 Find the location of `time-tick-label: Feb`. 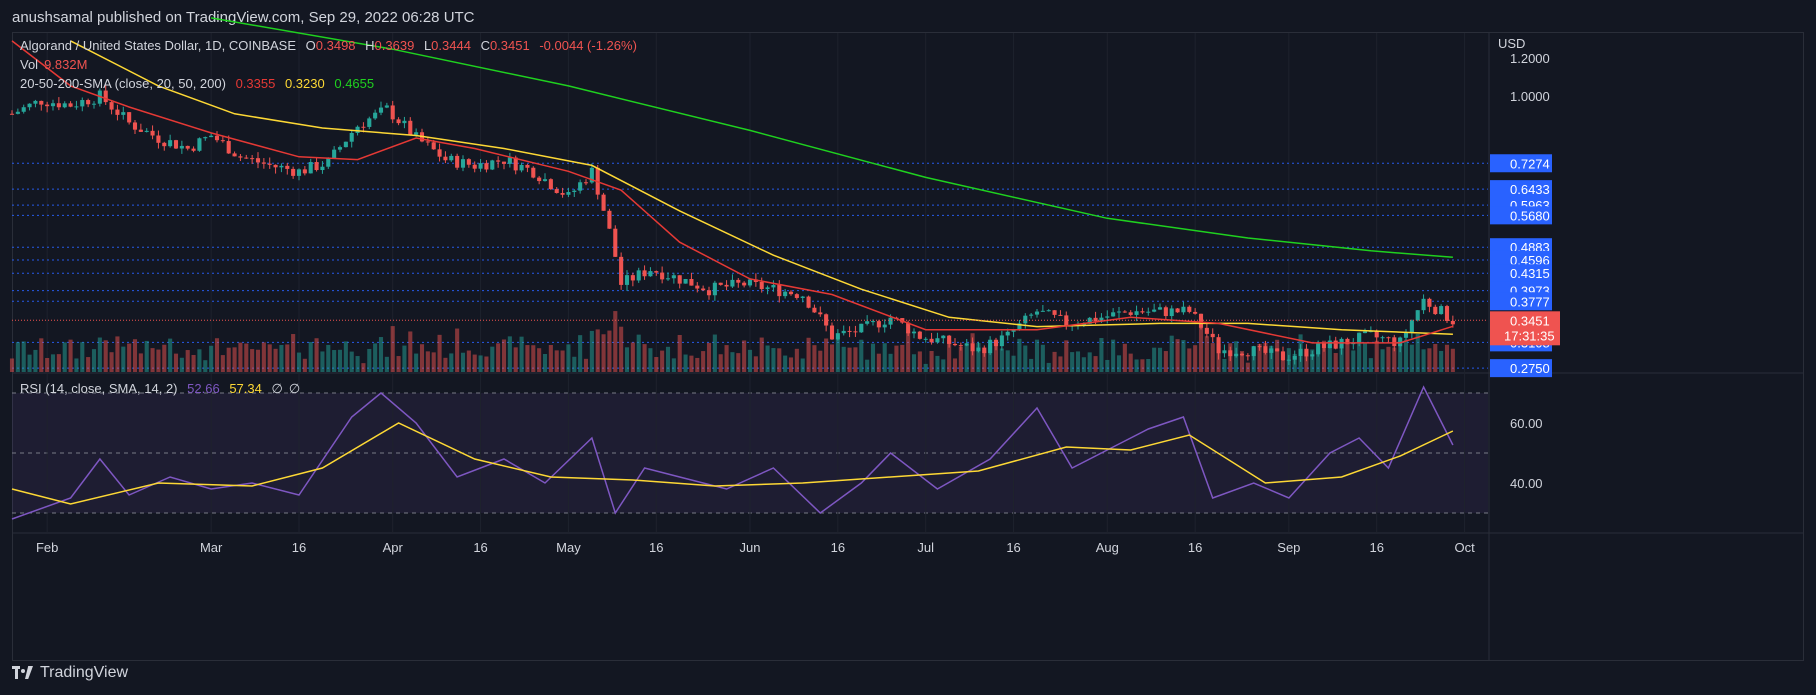

time-tick-label: Feb is located at coordinates (47, 547).